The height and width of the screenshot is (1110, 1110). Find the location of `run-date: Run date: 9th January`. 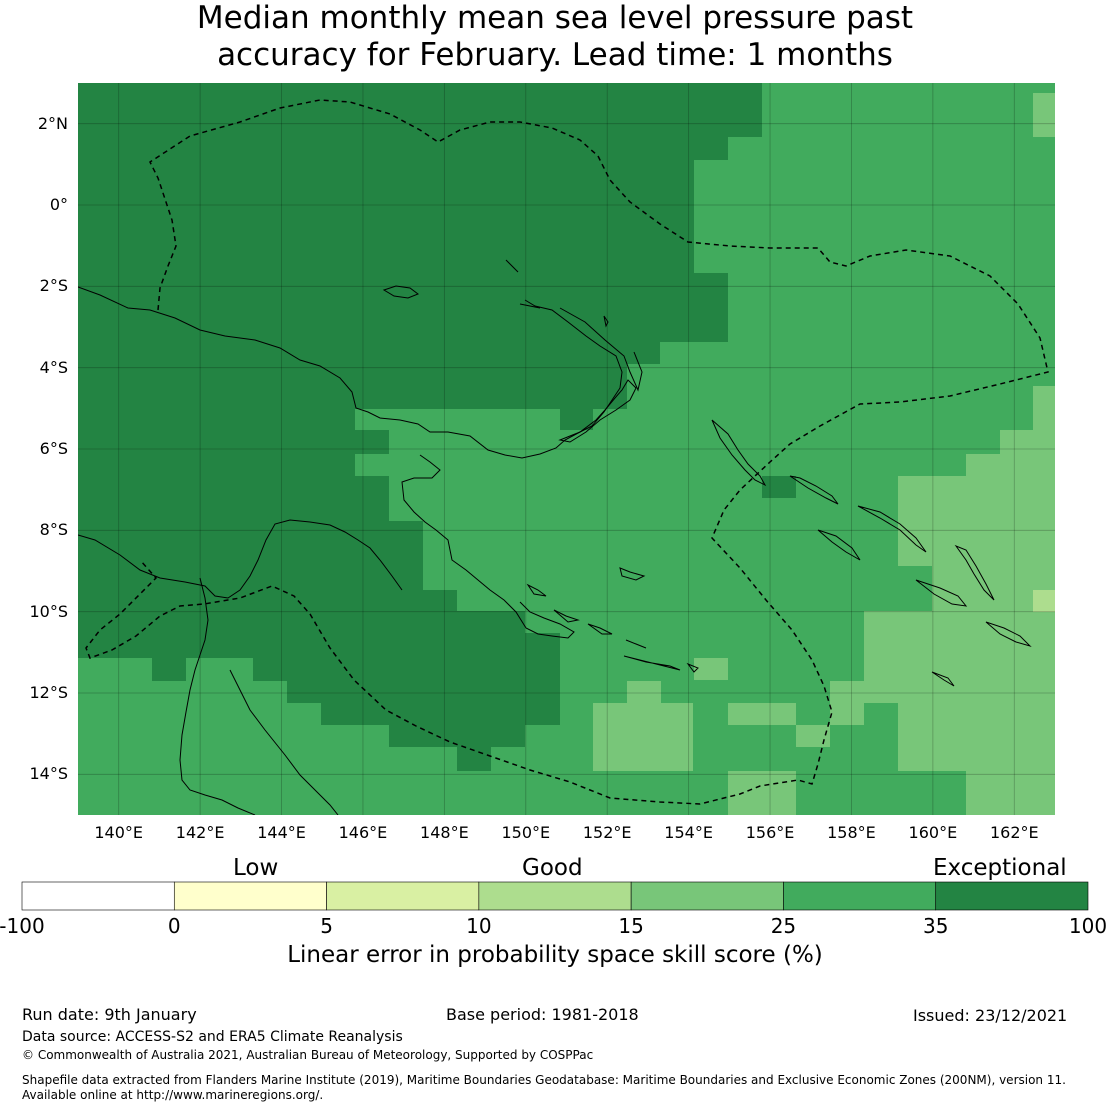

run-date: Run date: 9th January is located at coordinates (109, 1014).